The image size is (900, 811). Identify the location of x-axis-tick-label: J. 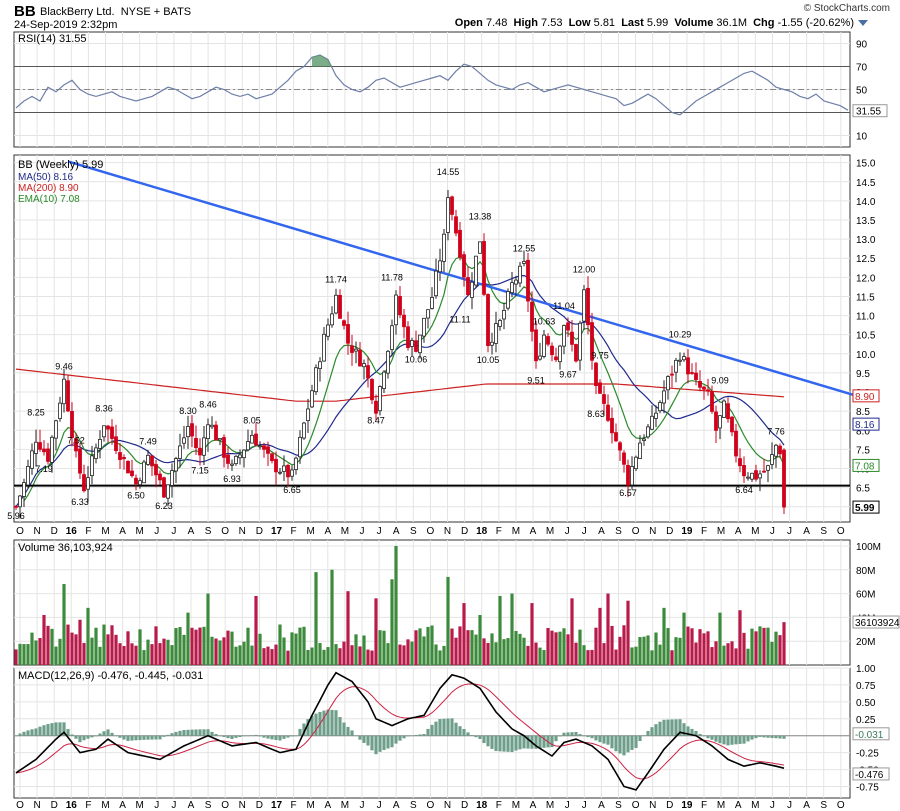
(156, 531).